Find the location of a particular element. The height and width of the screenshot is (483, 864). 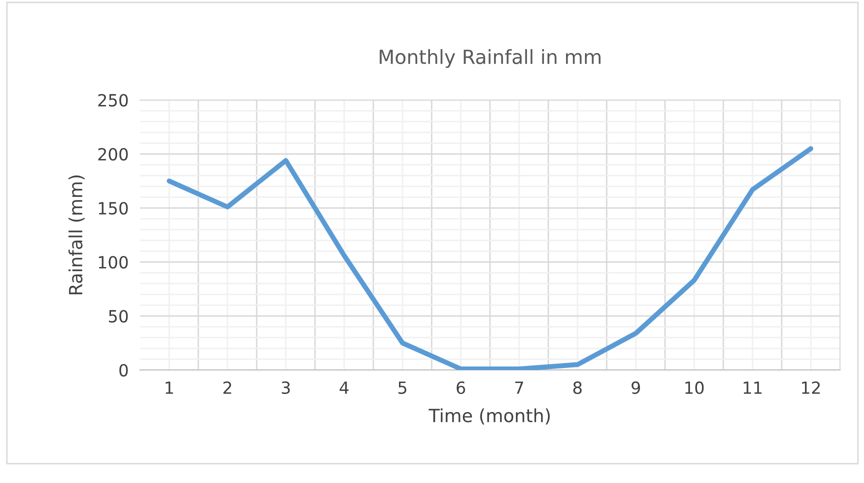

y-tick-label: 50 is located at coordinates (118, 316).